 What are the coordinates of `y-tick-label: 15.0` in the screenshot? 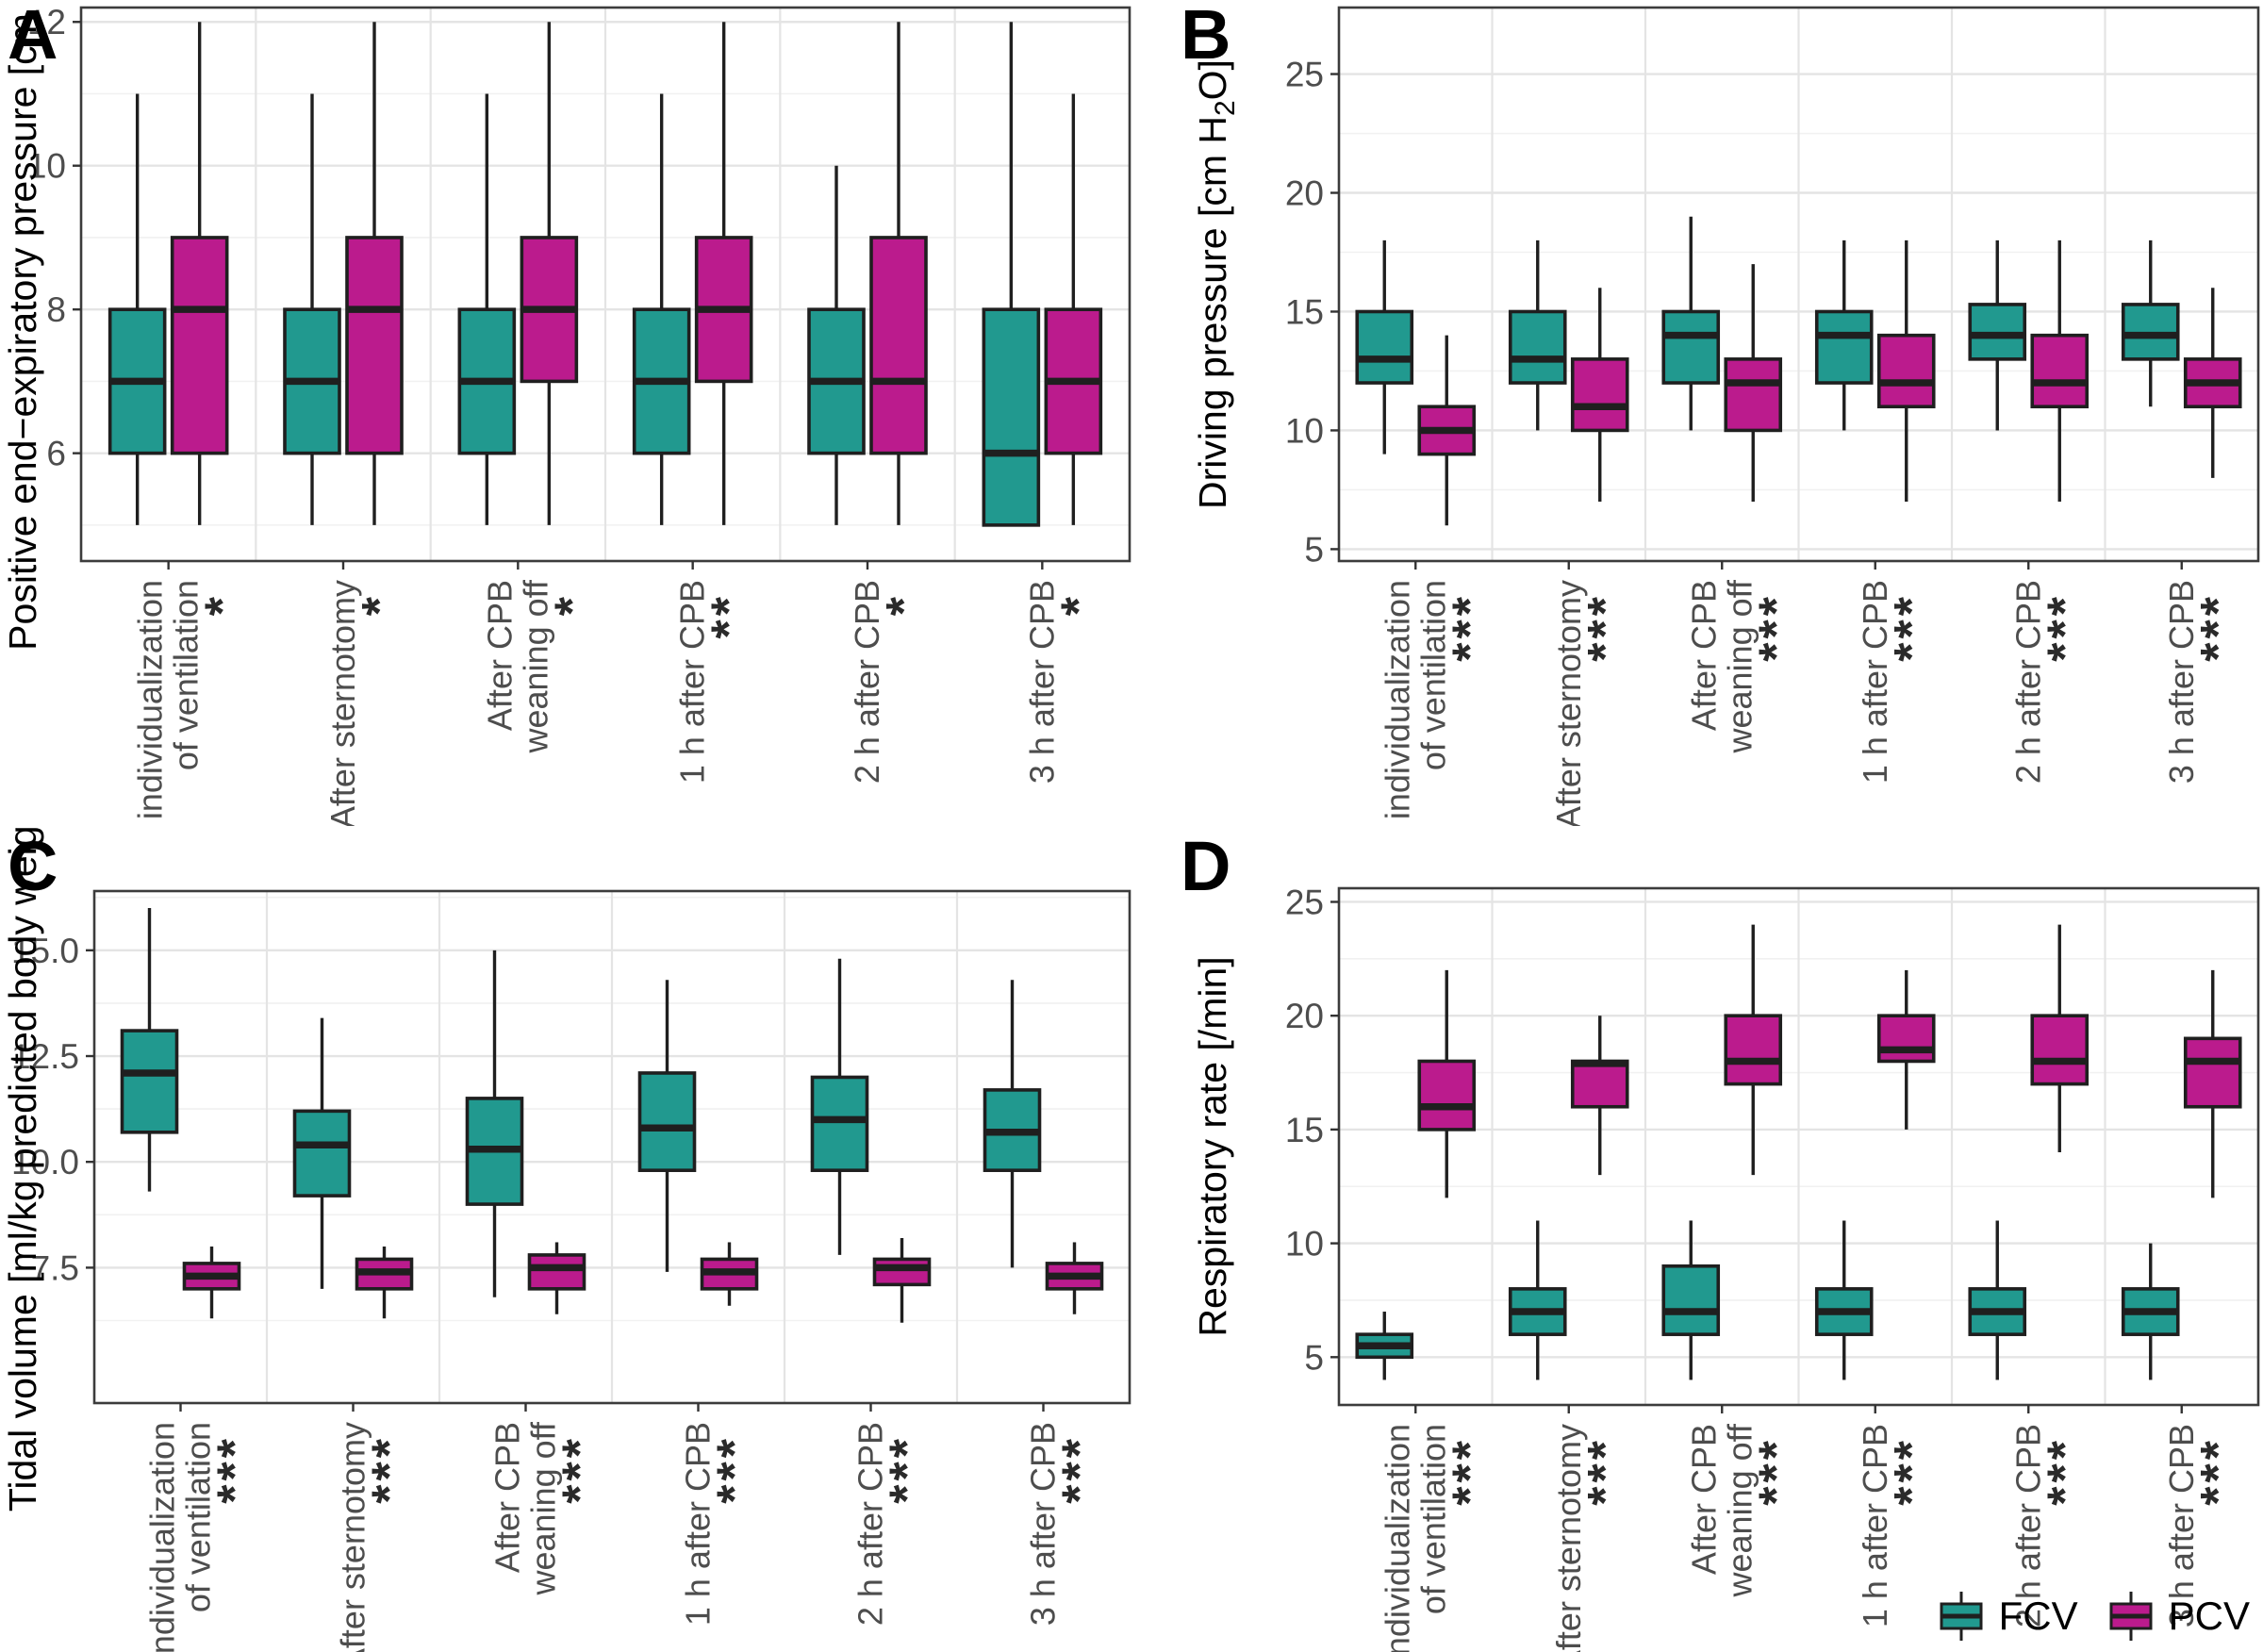 It's located at (45, 951).